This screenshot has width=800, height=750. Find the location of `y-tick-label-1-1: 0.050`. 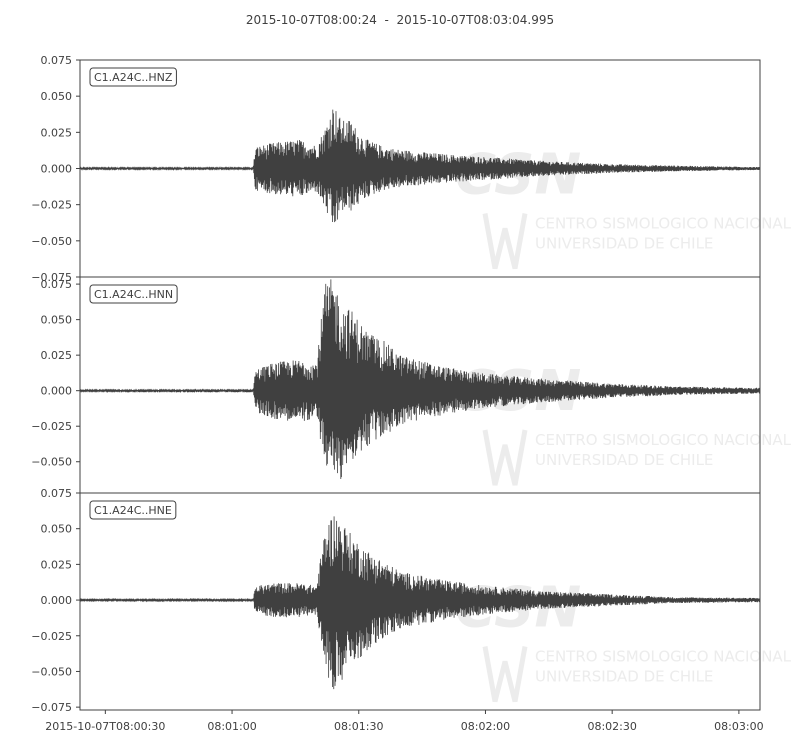

y-tick-label-1-1: 0.050 is located at coordinates (57, 96).